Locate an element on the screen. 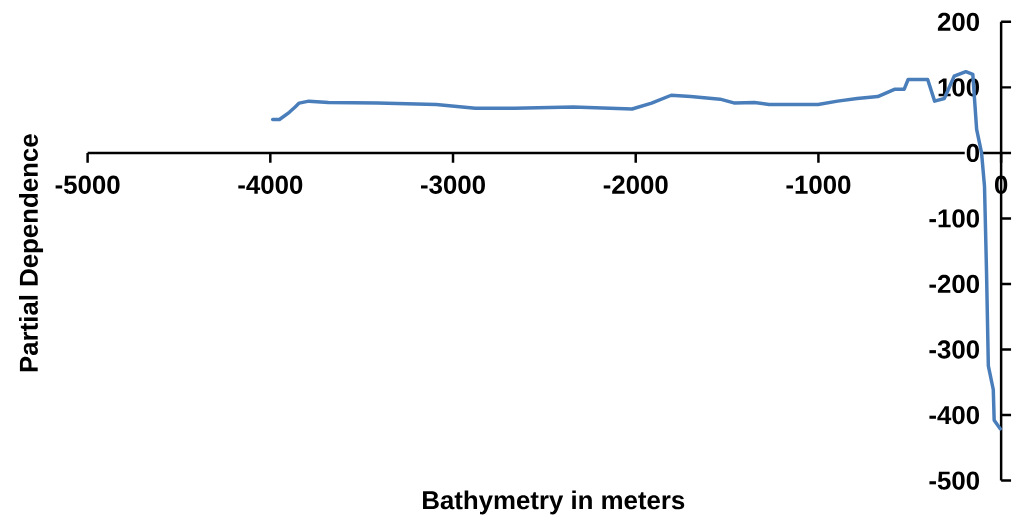  x-axis-title: Bathymetry in meters is located at coordinates (554, 502).